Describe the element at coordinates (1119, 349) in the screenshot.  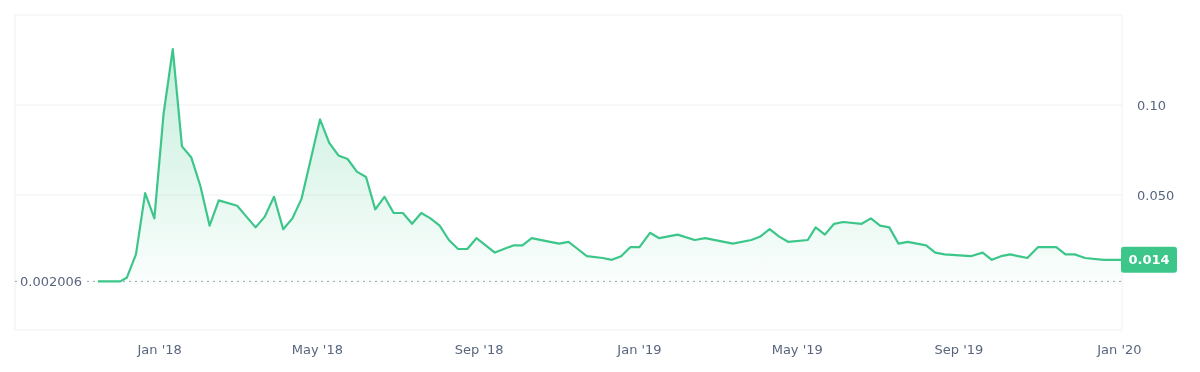
I see `x-tick-label: Jan '20` at that location.